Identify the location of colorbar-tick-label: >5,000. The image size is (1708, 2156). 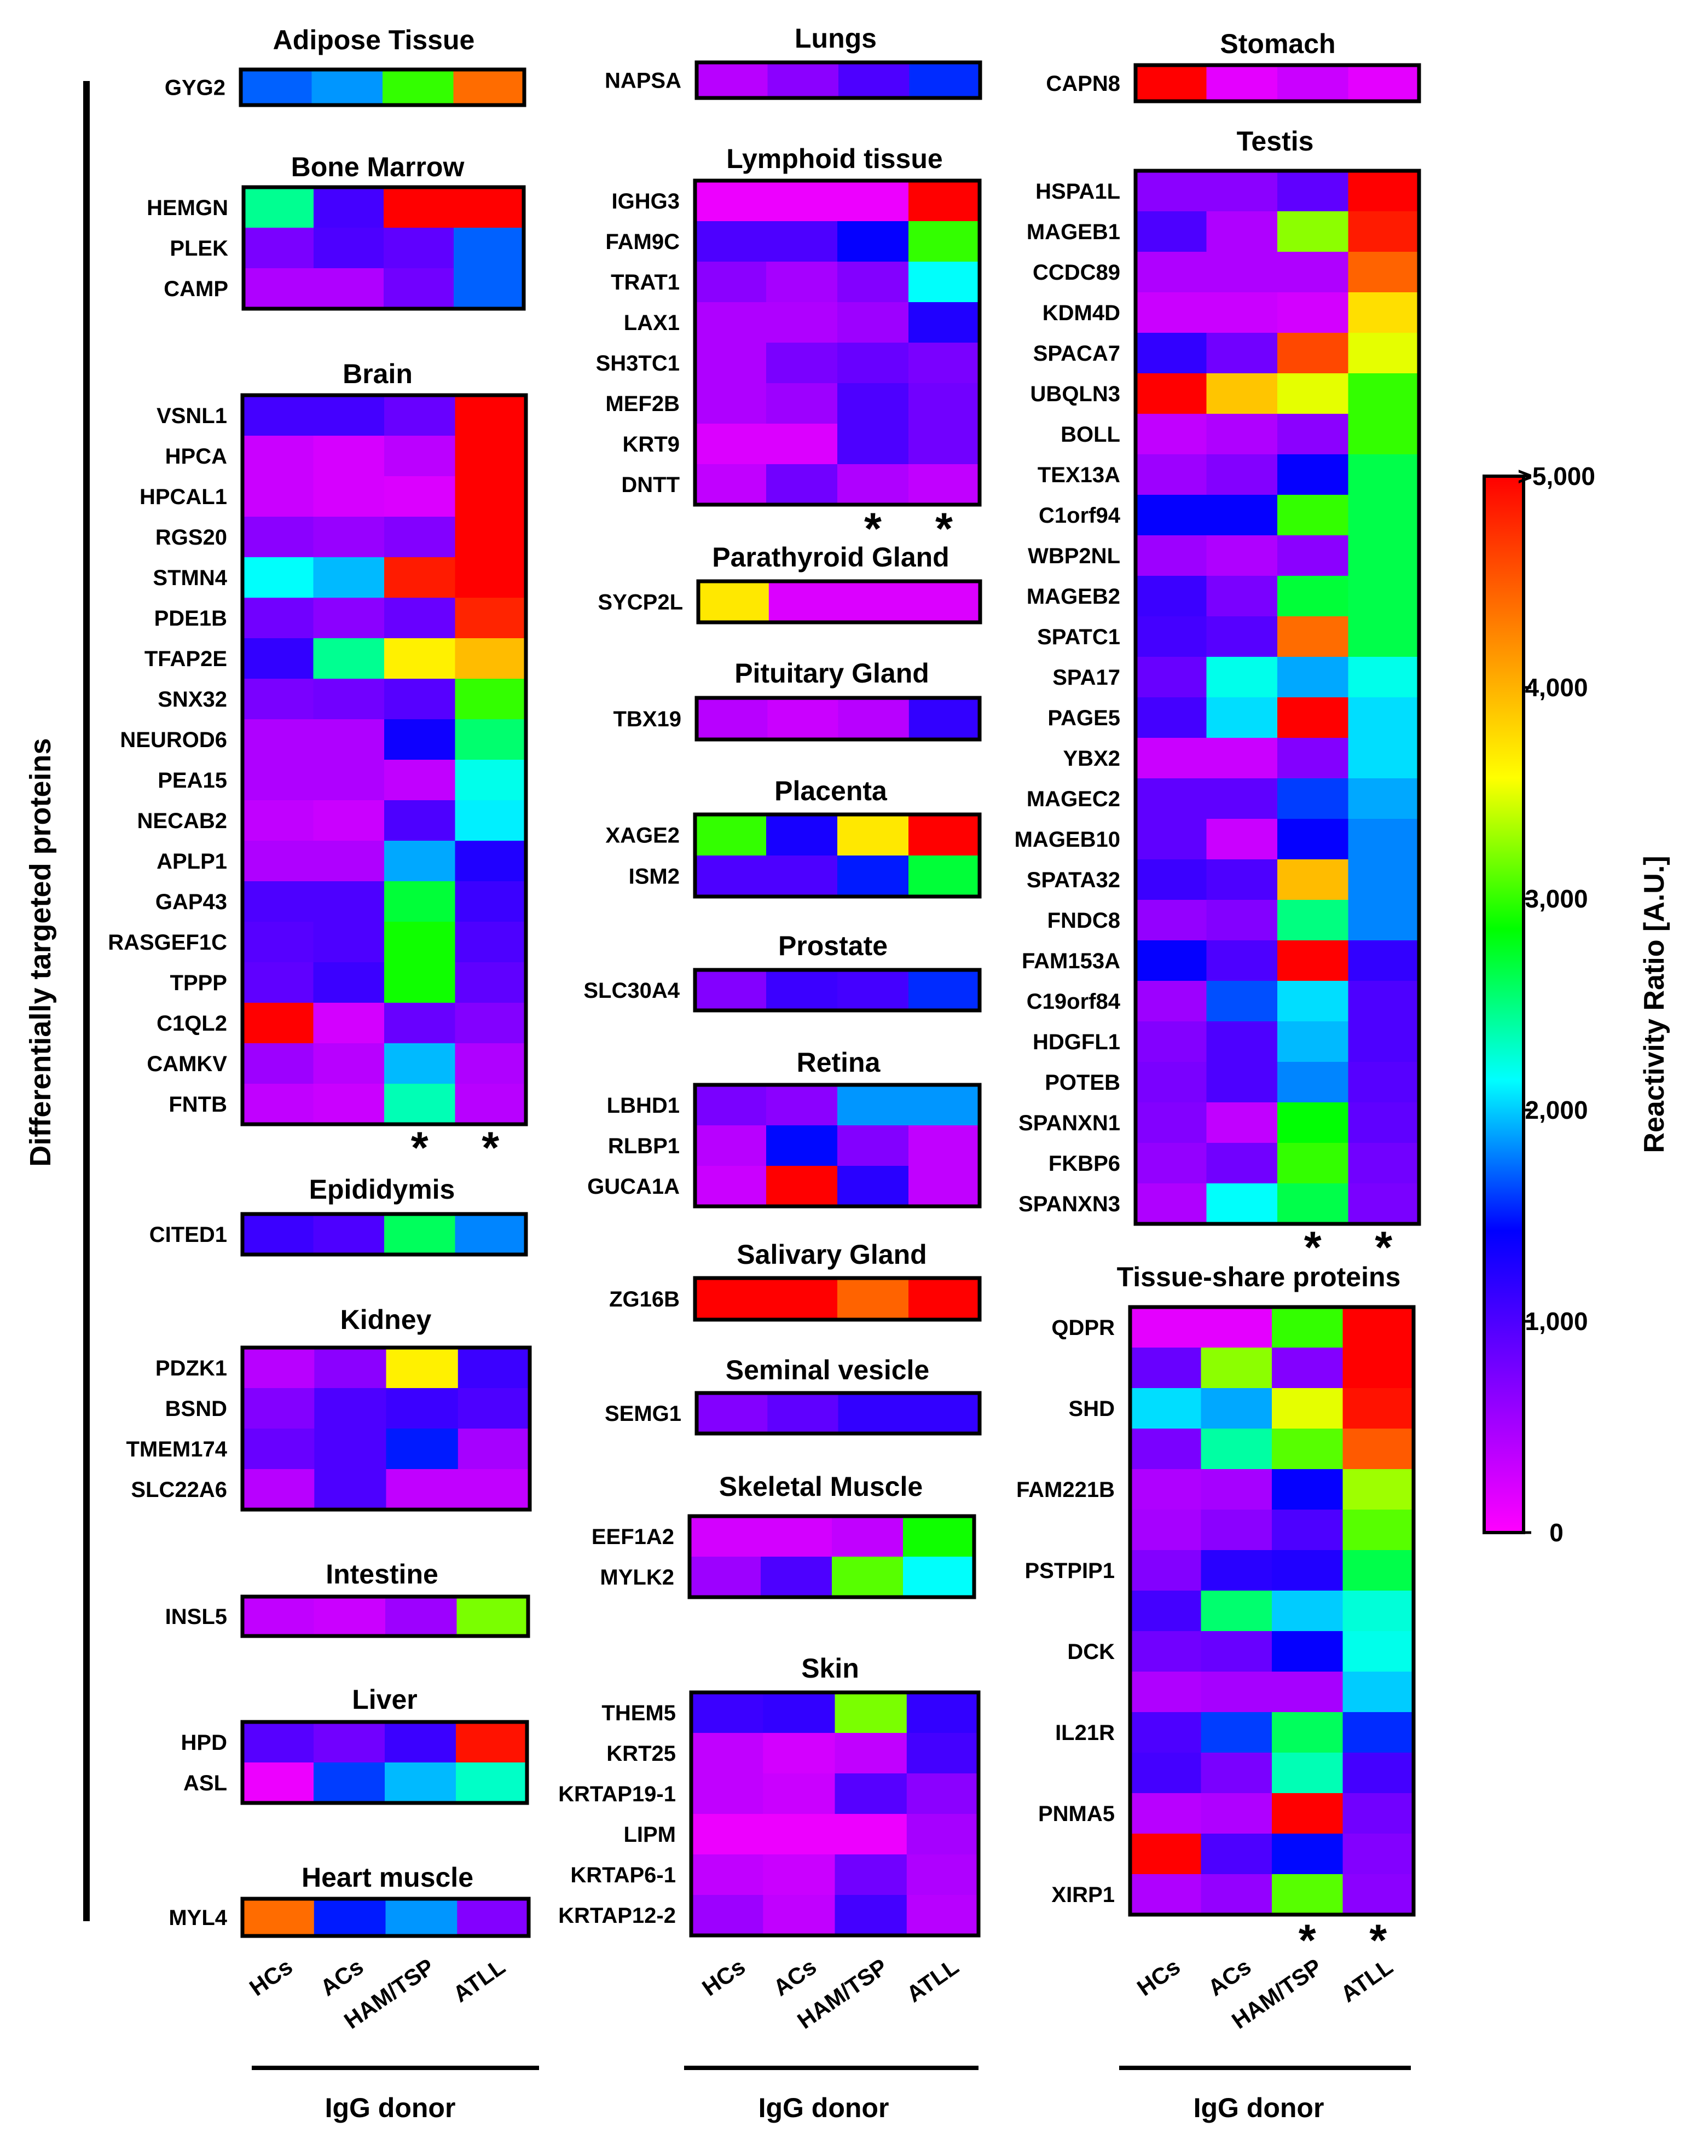
(1556, 476).